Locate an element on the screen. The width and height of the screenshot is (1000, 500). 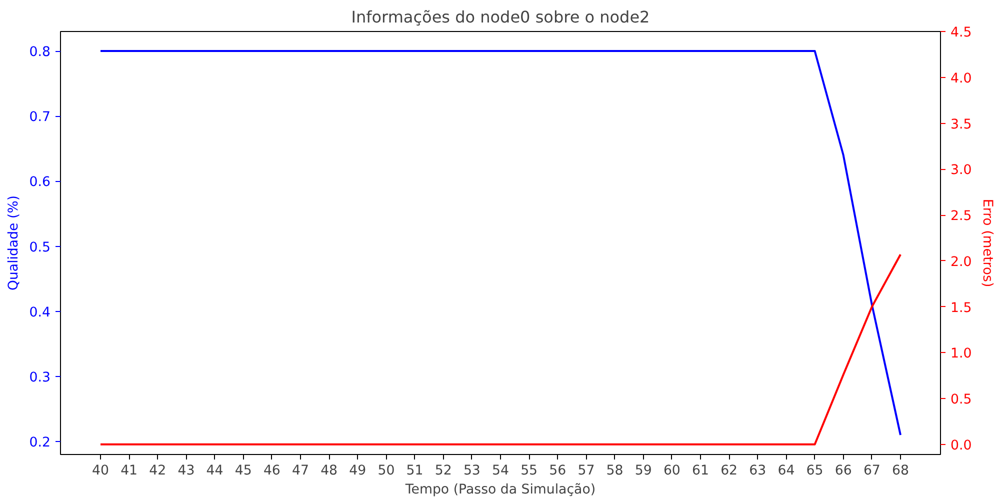
x-tick-label: 63 is located at coordinates (757, 471).